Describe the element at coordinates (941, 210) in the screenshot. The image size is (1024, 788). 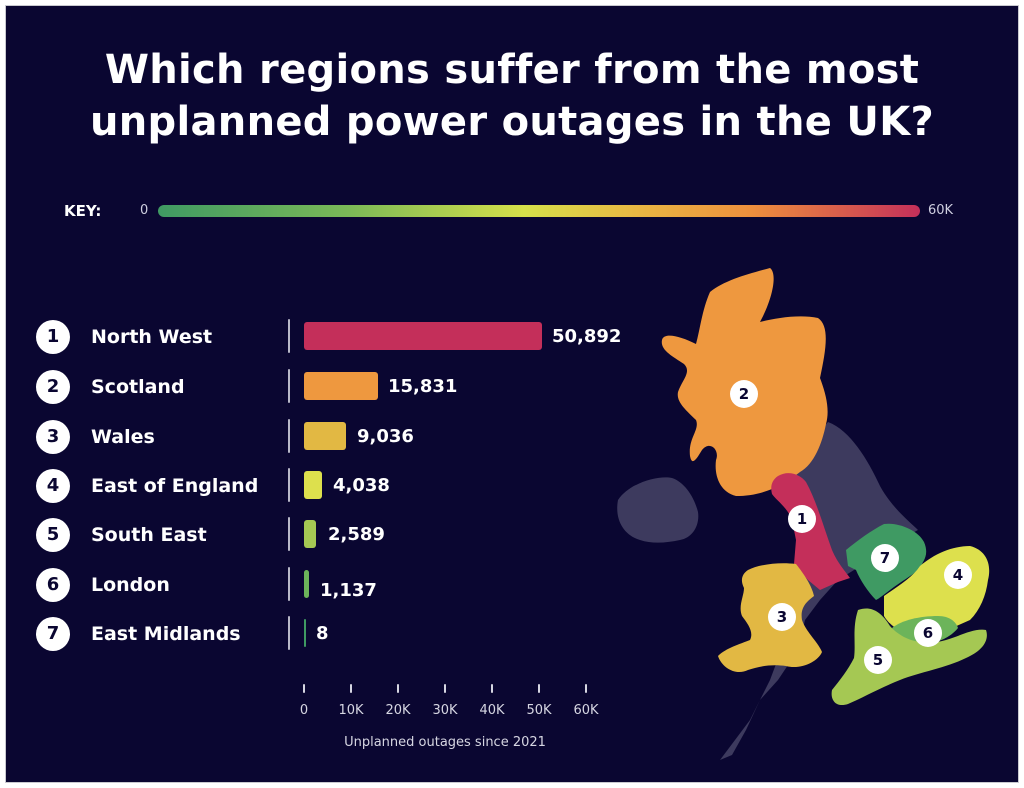
I see `key-max-label: 60K` at that location.